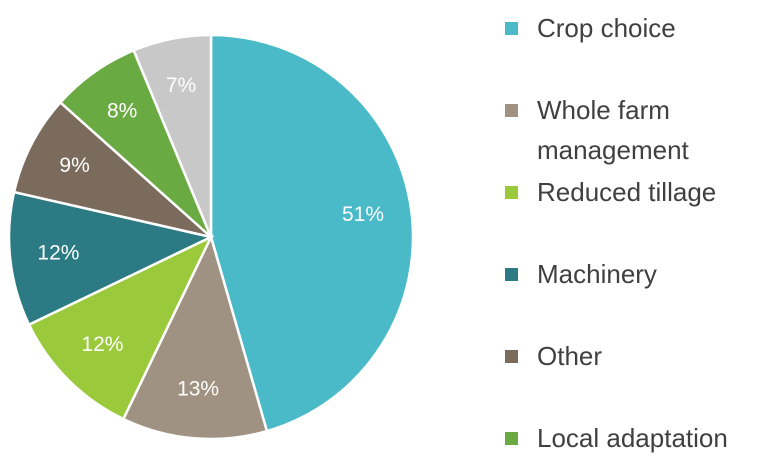 Image resolution: width=767 pixels, height=458 pixels. I want to click on legend-label: Local adaptation, so click(632, 438).